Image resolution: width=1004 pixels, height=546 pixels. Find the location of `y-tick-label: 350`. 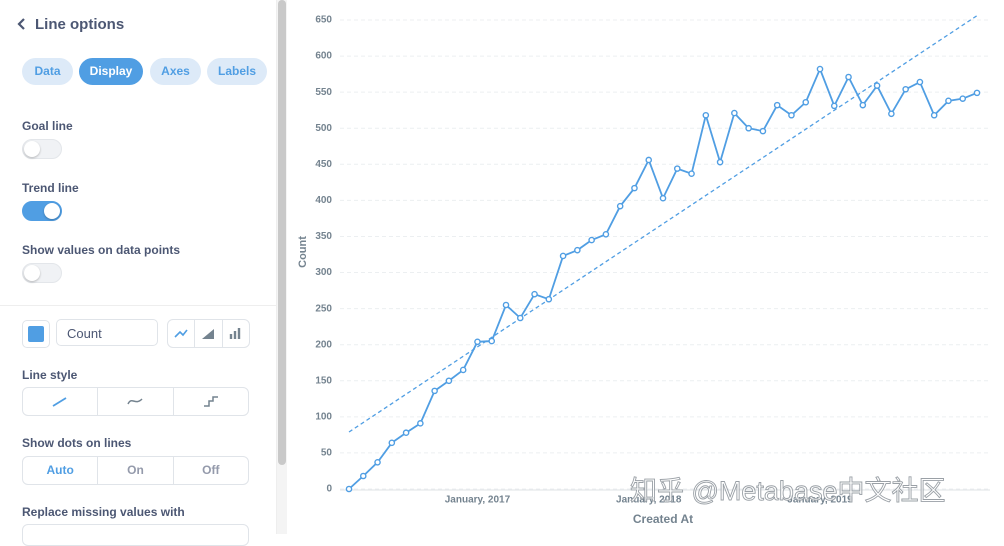

y-tick-label: 350 is located at coordinates (323, 236).